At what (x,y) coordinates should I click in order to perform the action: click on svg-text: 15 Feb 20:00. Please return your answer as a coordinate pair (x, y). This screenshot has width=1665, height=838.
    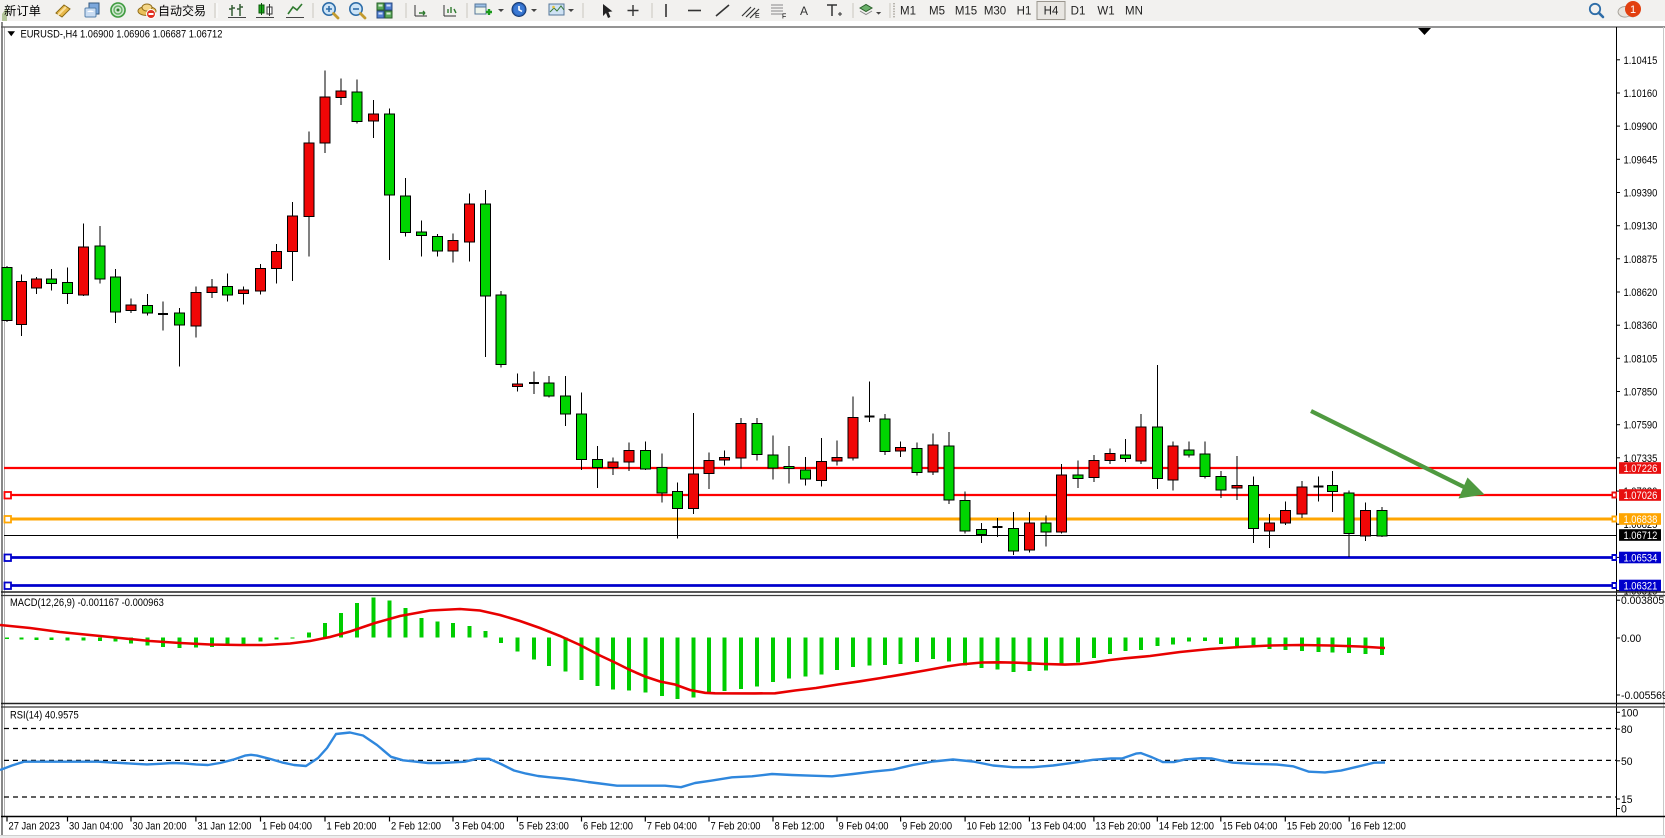
    Looking at the image, I should click on (1314, 827).